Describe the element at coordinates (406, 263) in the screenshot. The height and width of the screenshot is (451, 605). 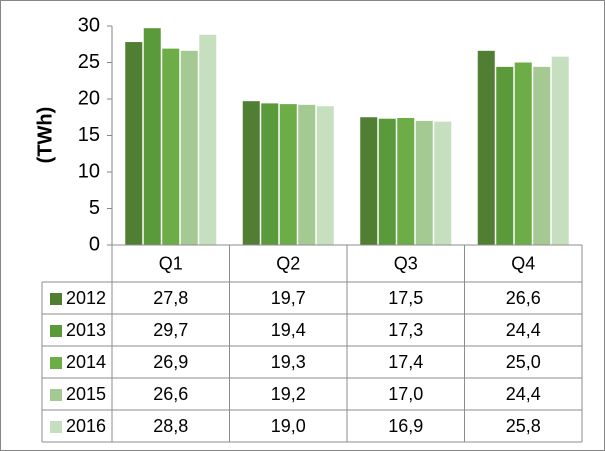
I see `x-tick-label: Q3` at that location.